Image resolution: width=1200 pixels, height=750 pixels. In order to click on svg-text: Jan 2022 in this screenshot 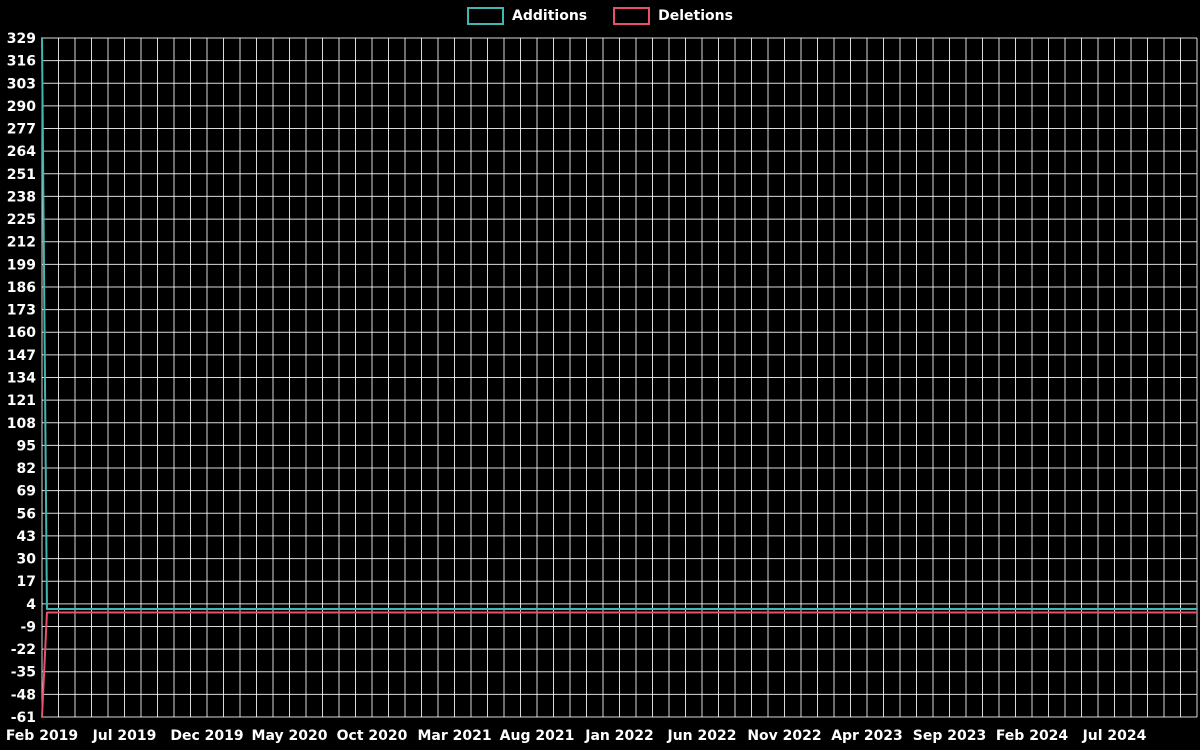, I will do `click(618, 736)`.